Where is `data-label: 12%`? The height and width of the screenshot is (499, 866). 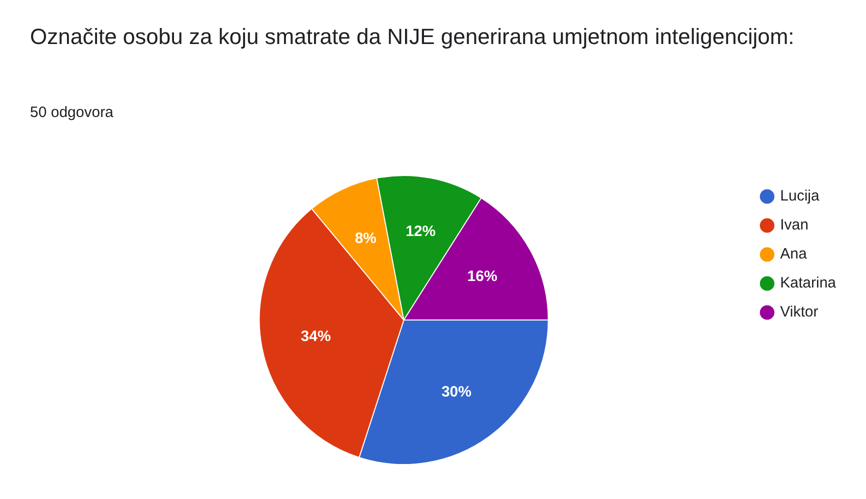 data-label: 12% is located at coordinates (421, 231).